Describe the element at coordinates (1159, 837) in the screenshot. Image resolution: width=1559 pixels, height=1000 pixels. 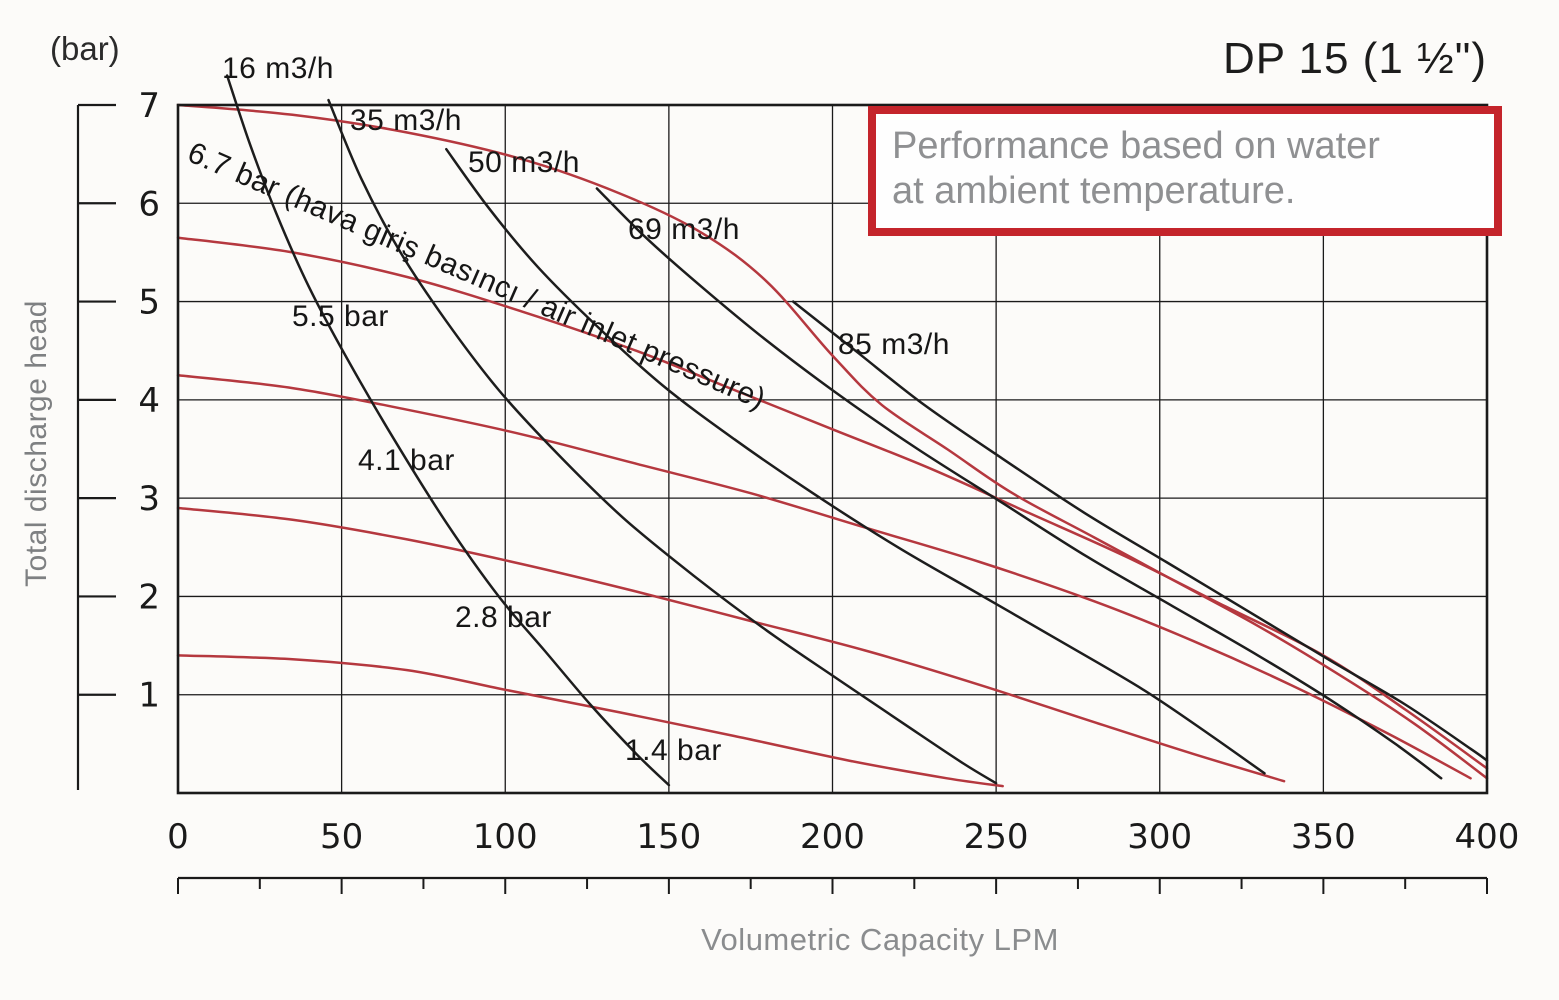
I see `x-tick-label-300: 300` at that location.